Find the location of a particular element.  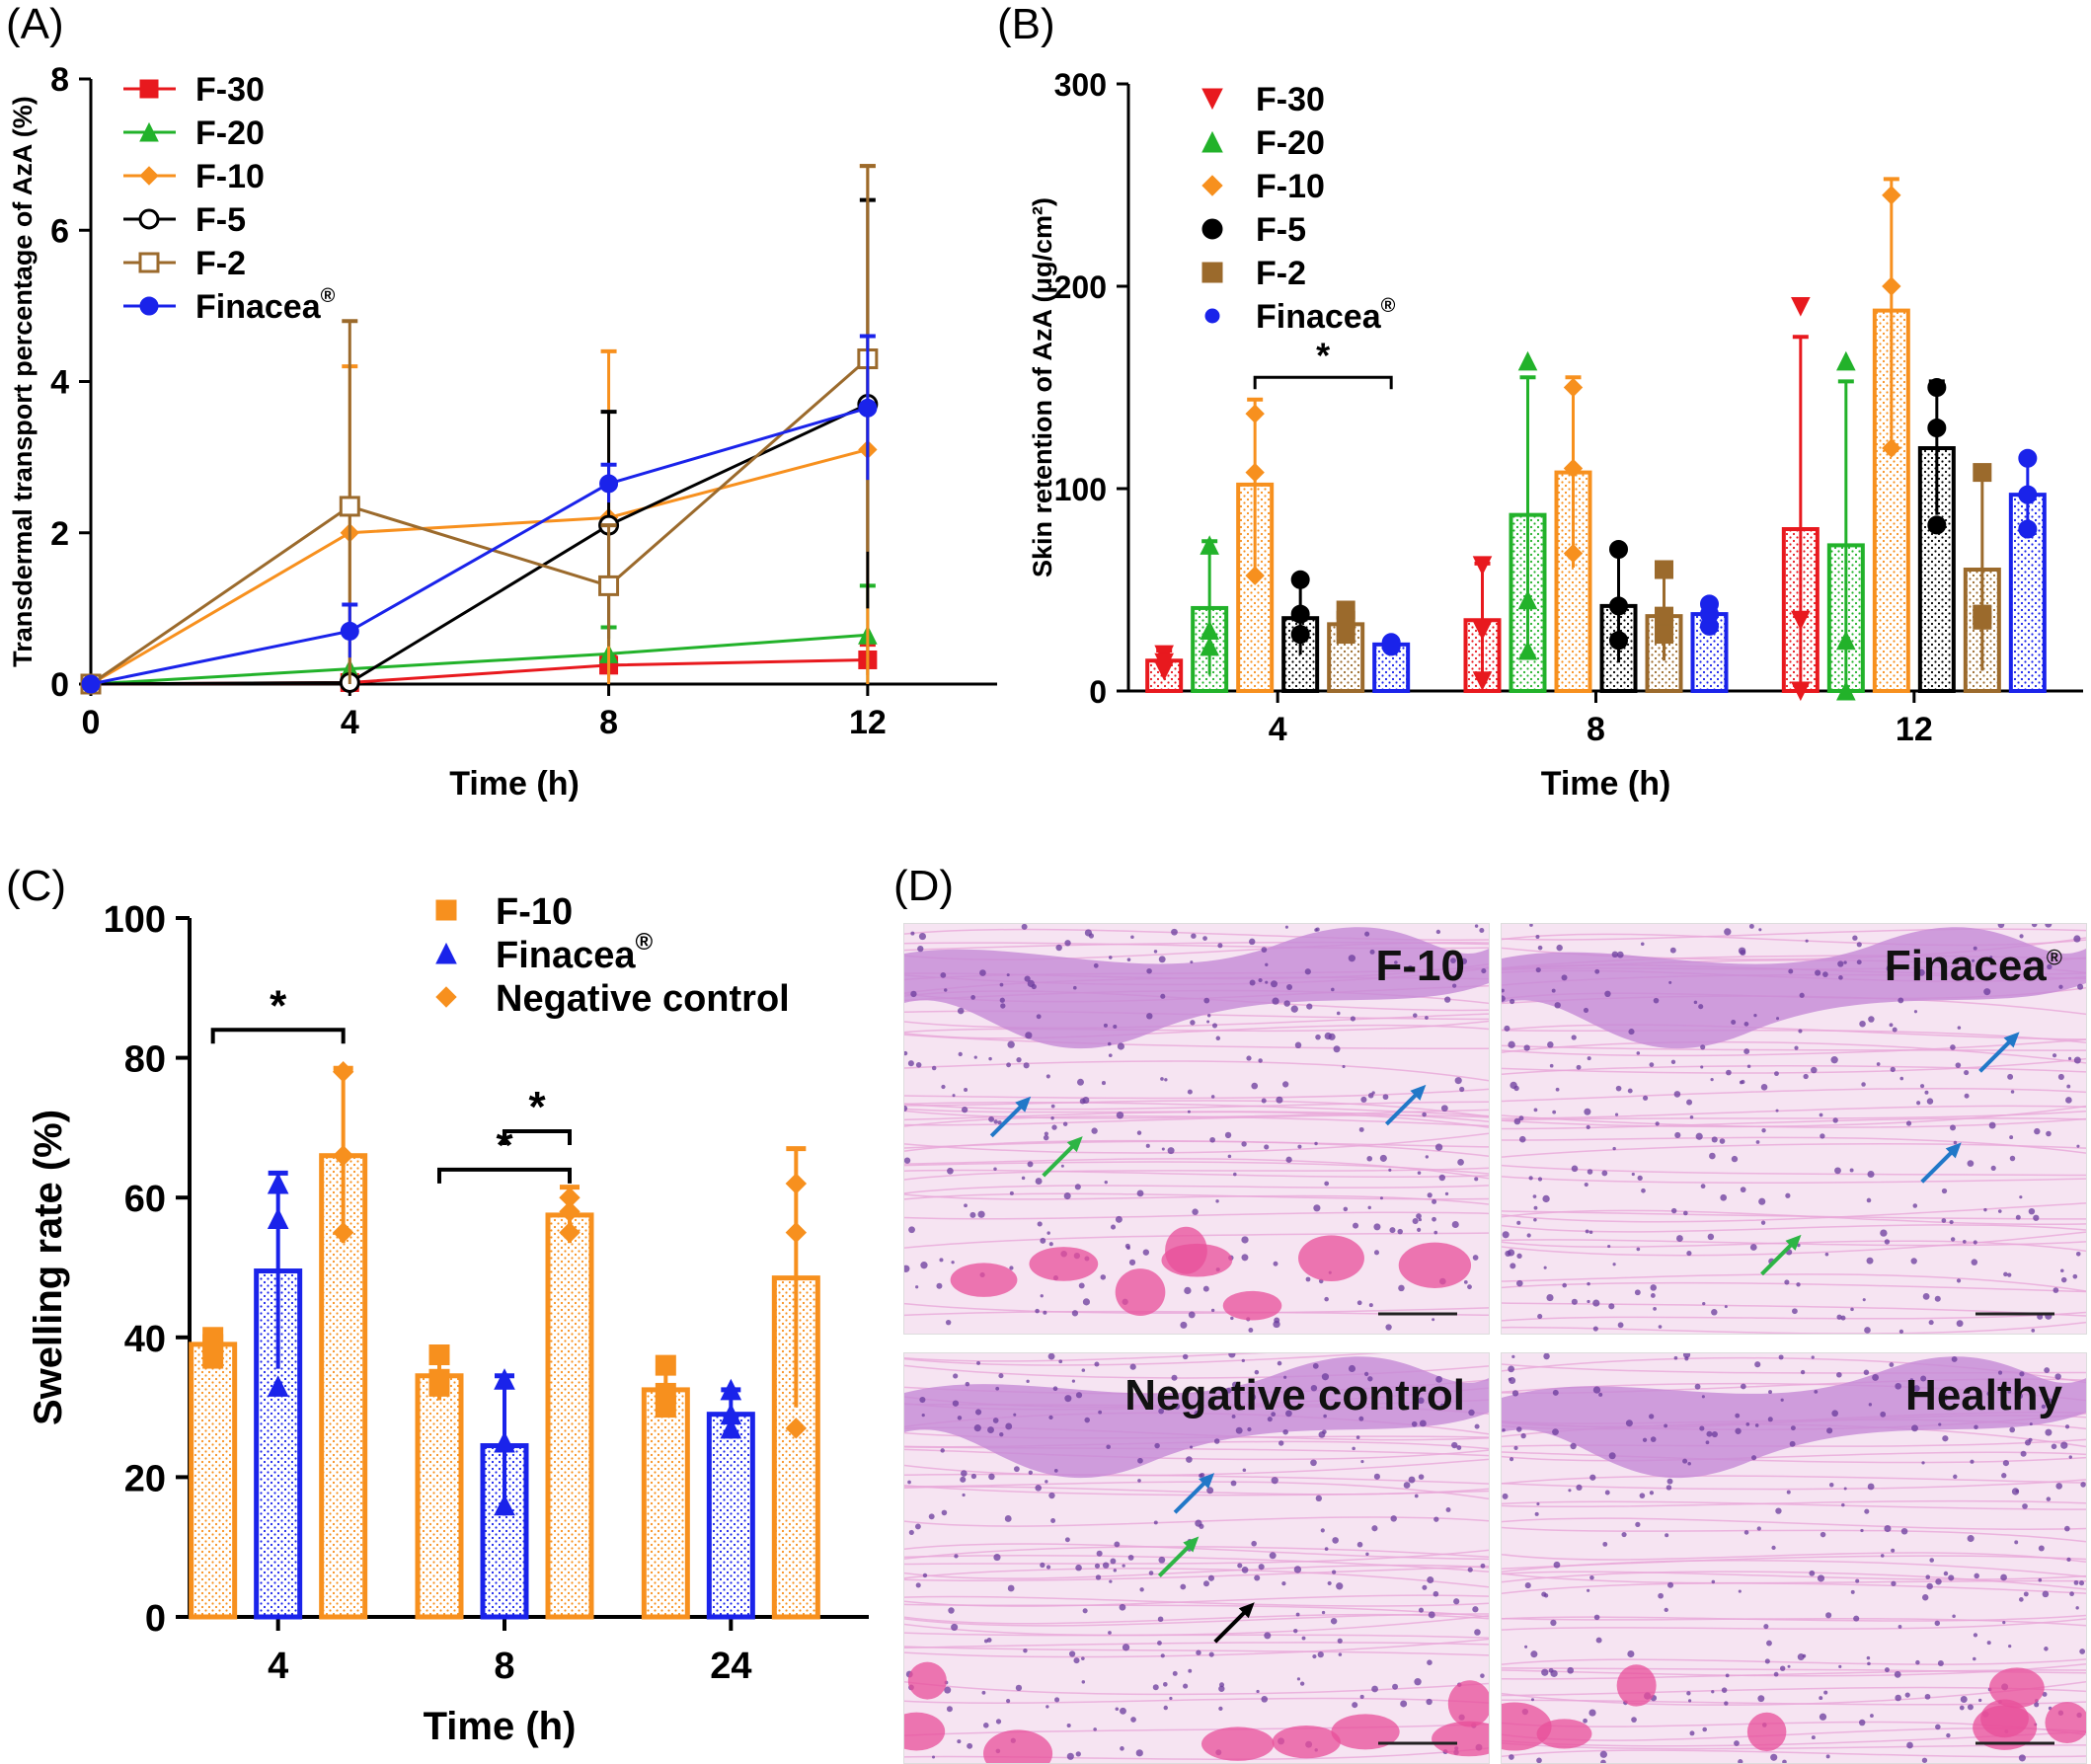

bar-group-finacea is located at coordinates (504, 1494).